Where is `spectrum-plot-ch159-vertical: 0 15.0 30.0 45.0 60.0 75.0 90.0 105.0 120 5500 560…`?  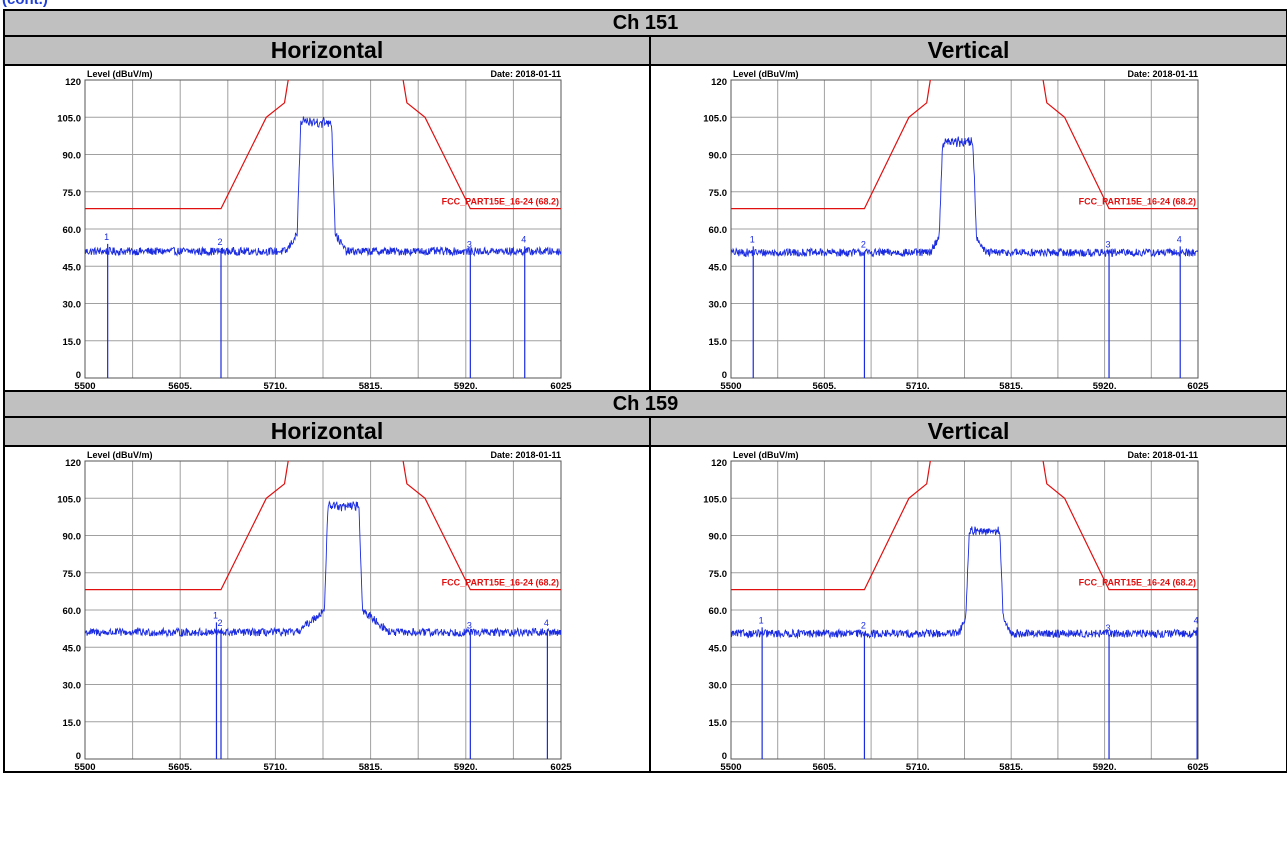 spectrum-plot-ch159-vertical: 0 15.0 30.0 45.0 60.0 75.0 90.0 105.0 120 5500 560… is located at coordinates (956, 610).